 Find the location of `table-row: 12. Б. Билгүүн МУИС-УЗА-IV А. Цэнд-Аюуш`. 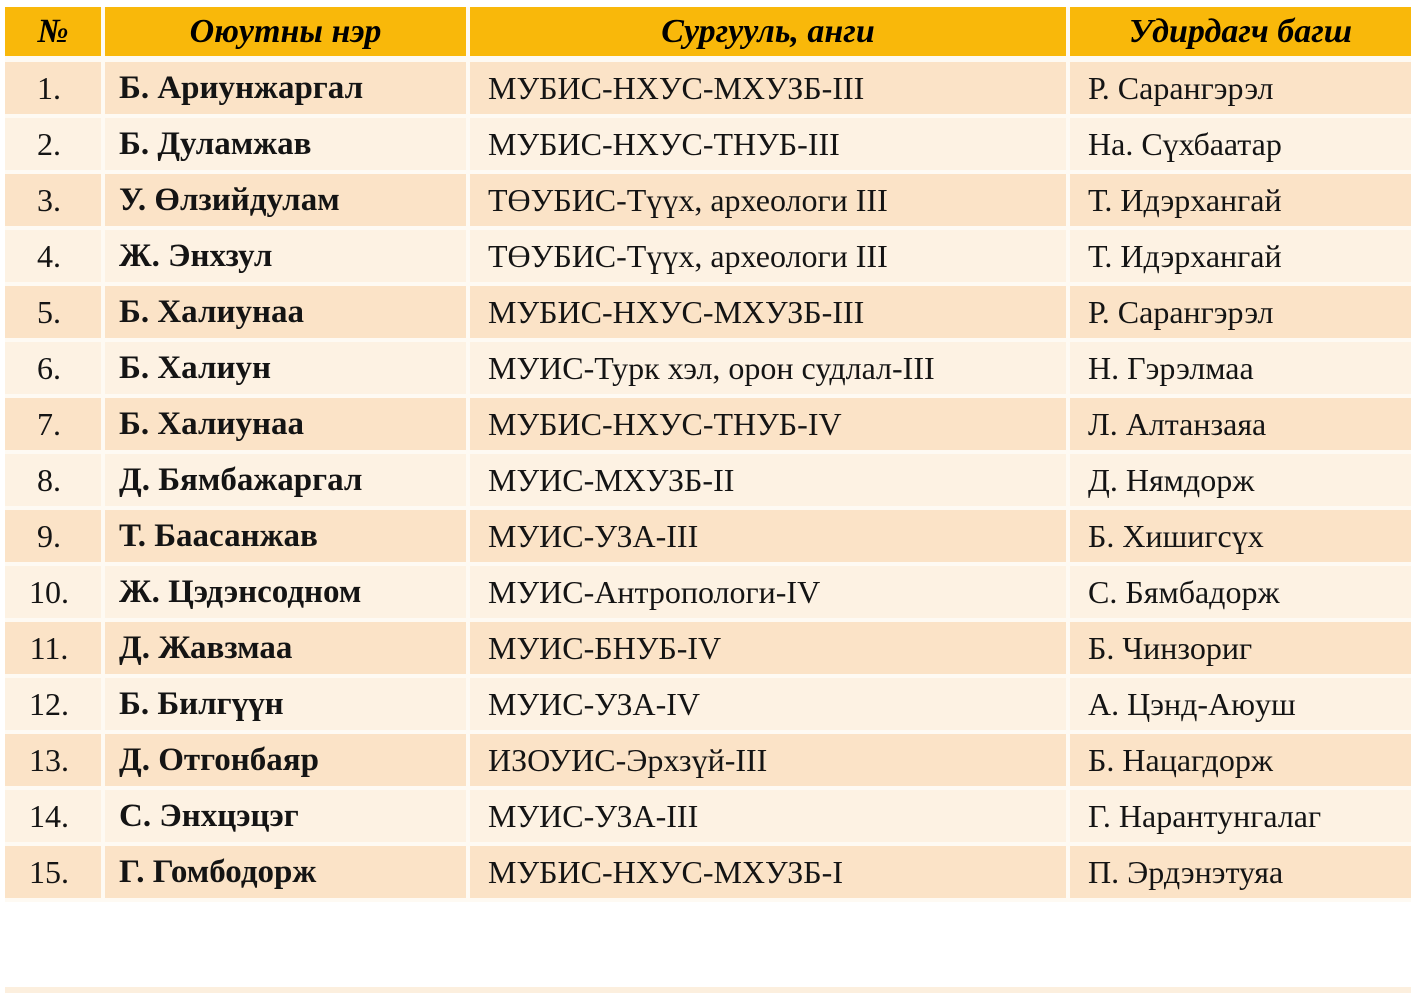

table-row: 12. Б. Билгүүн МУИС-УЗА-IV А. Цэнд-Аюуш is located at coordinates (708, 706).